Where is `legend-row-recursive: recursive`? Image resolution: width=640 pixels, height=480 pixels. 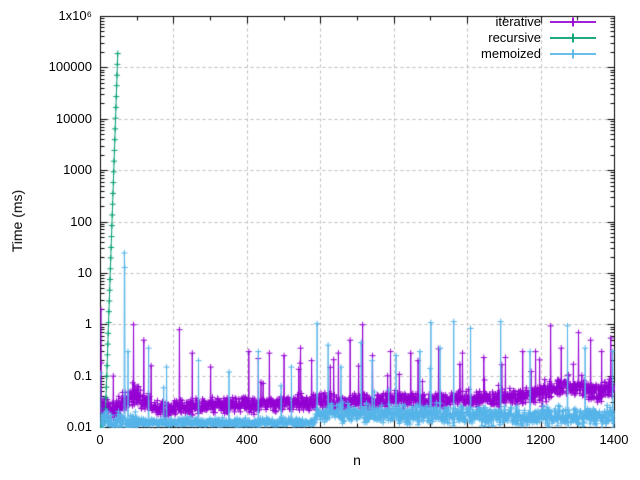 legend-row-recursive: recursive is located at coordinates (538, 38).